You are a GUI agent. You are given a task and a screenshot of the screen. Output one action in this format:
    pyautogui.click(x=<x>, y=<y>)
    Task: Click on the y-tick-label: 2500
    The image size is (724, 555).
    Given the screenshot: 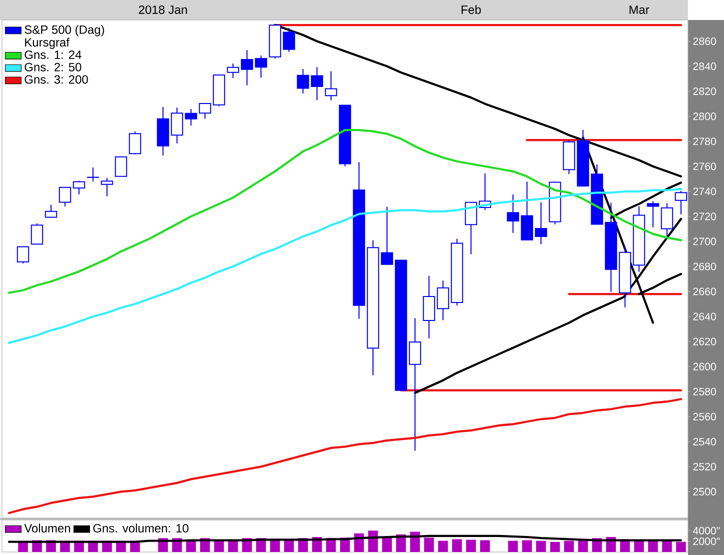 What is the action you would take?
    pyautogui.click(x=704, y=492)
    